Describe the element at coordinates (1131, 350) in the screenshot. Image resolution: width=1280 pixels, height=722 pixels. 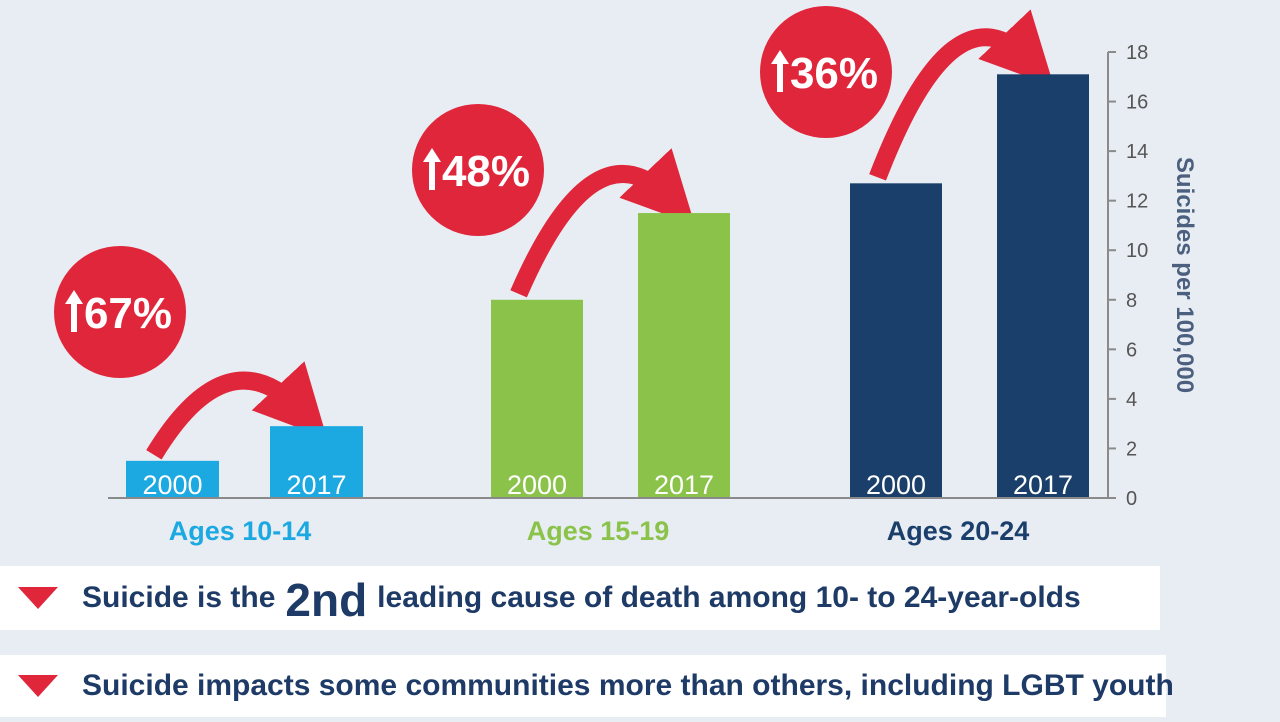
I see `y-tick-label: 6` at that location.